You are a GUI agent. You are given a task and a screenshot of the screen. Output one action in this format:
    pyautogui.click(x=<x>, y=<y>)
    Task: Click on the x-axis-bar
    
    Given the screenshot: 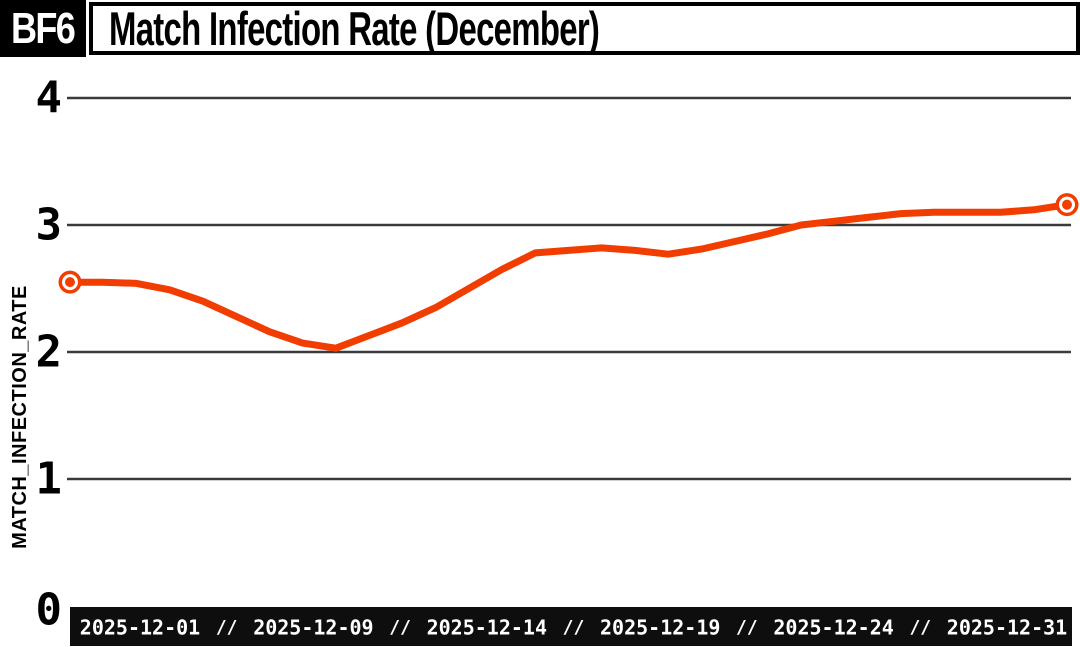 What is the action you would take?
    pyautogui.click(x=571, y=626)
    